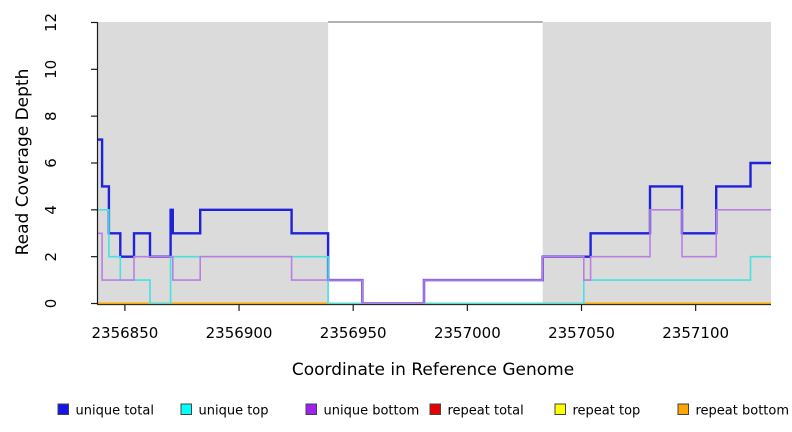  What do you see at coordinates (51, 22) in the screenshot?
I see `y-tick-label: 12` at bounding box center [51, 22].